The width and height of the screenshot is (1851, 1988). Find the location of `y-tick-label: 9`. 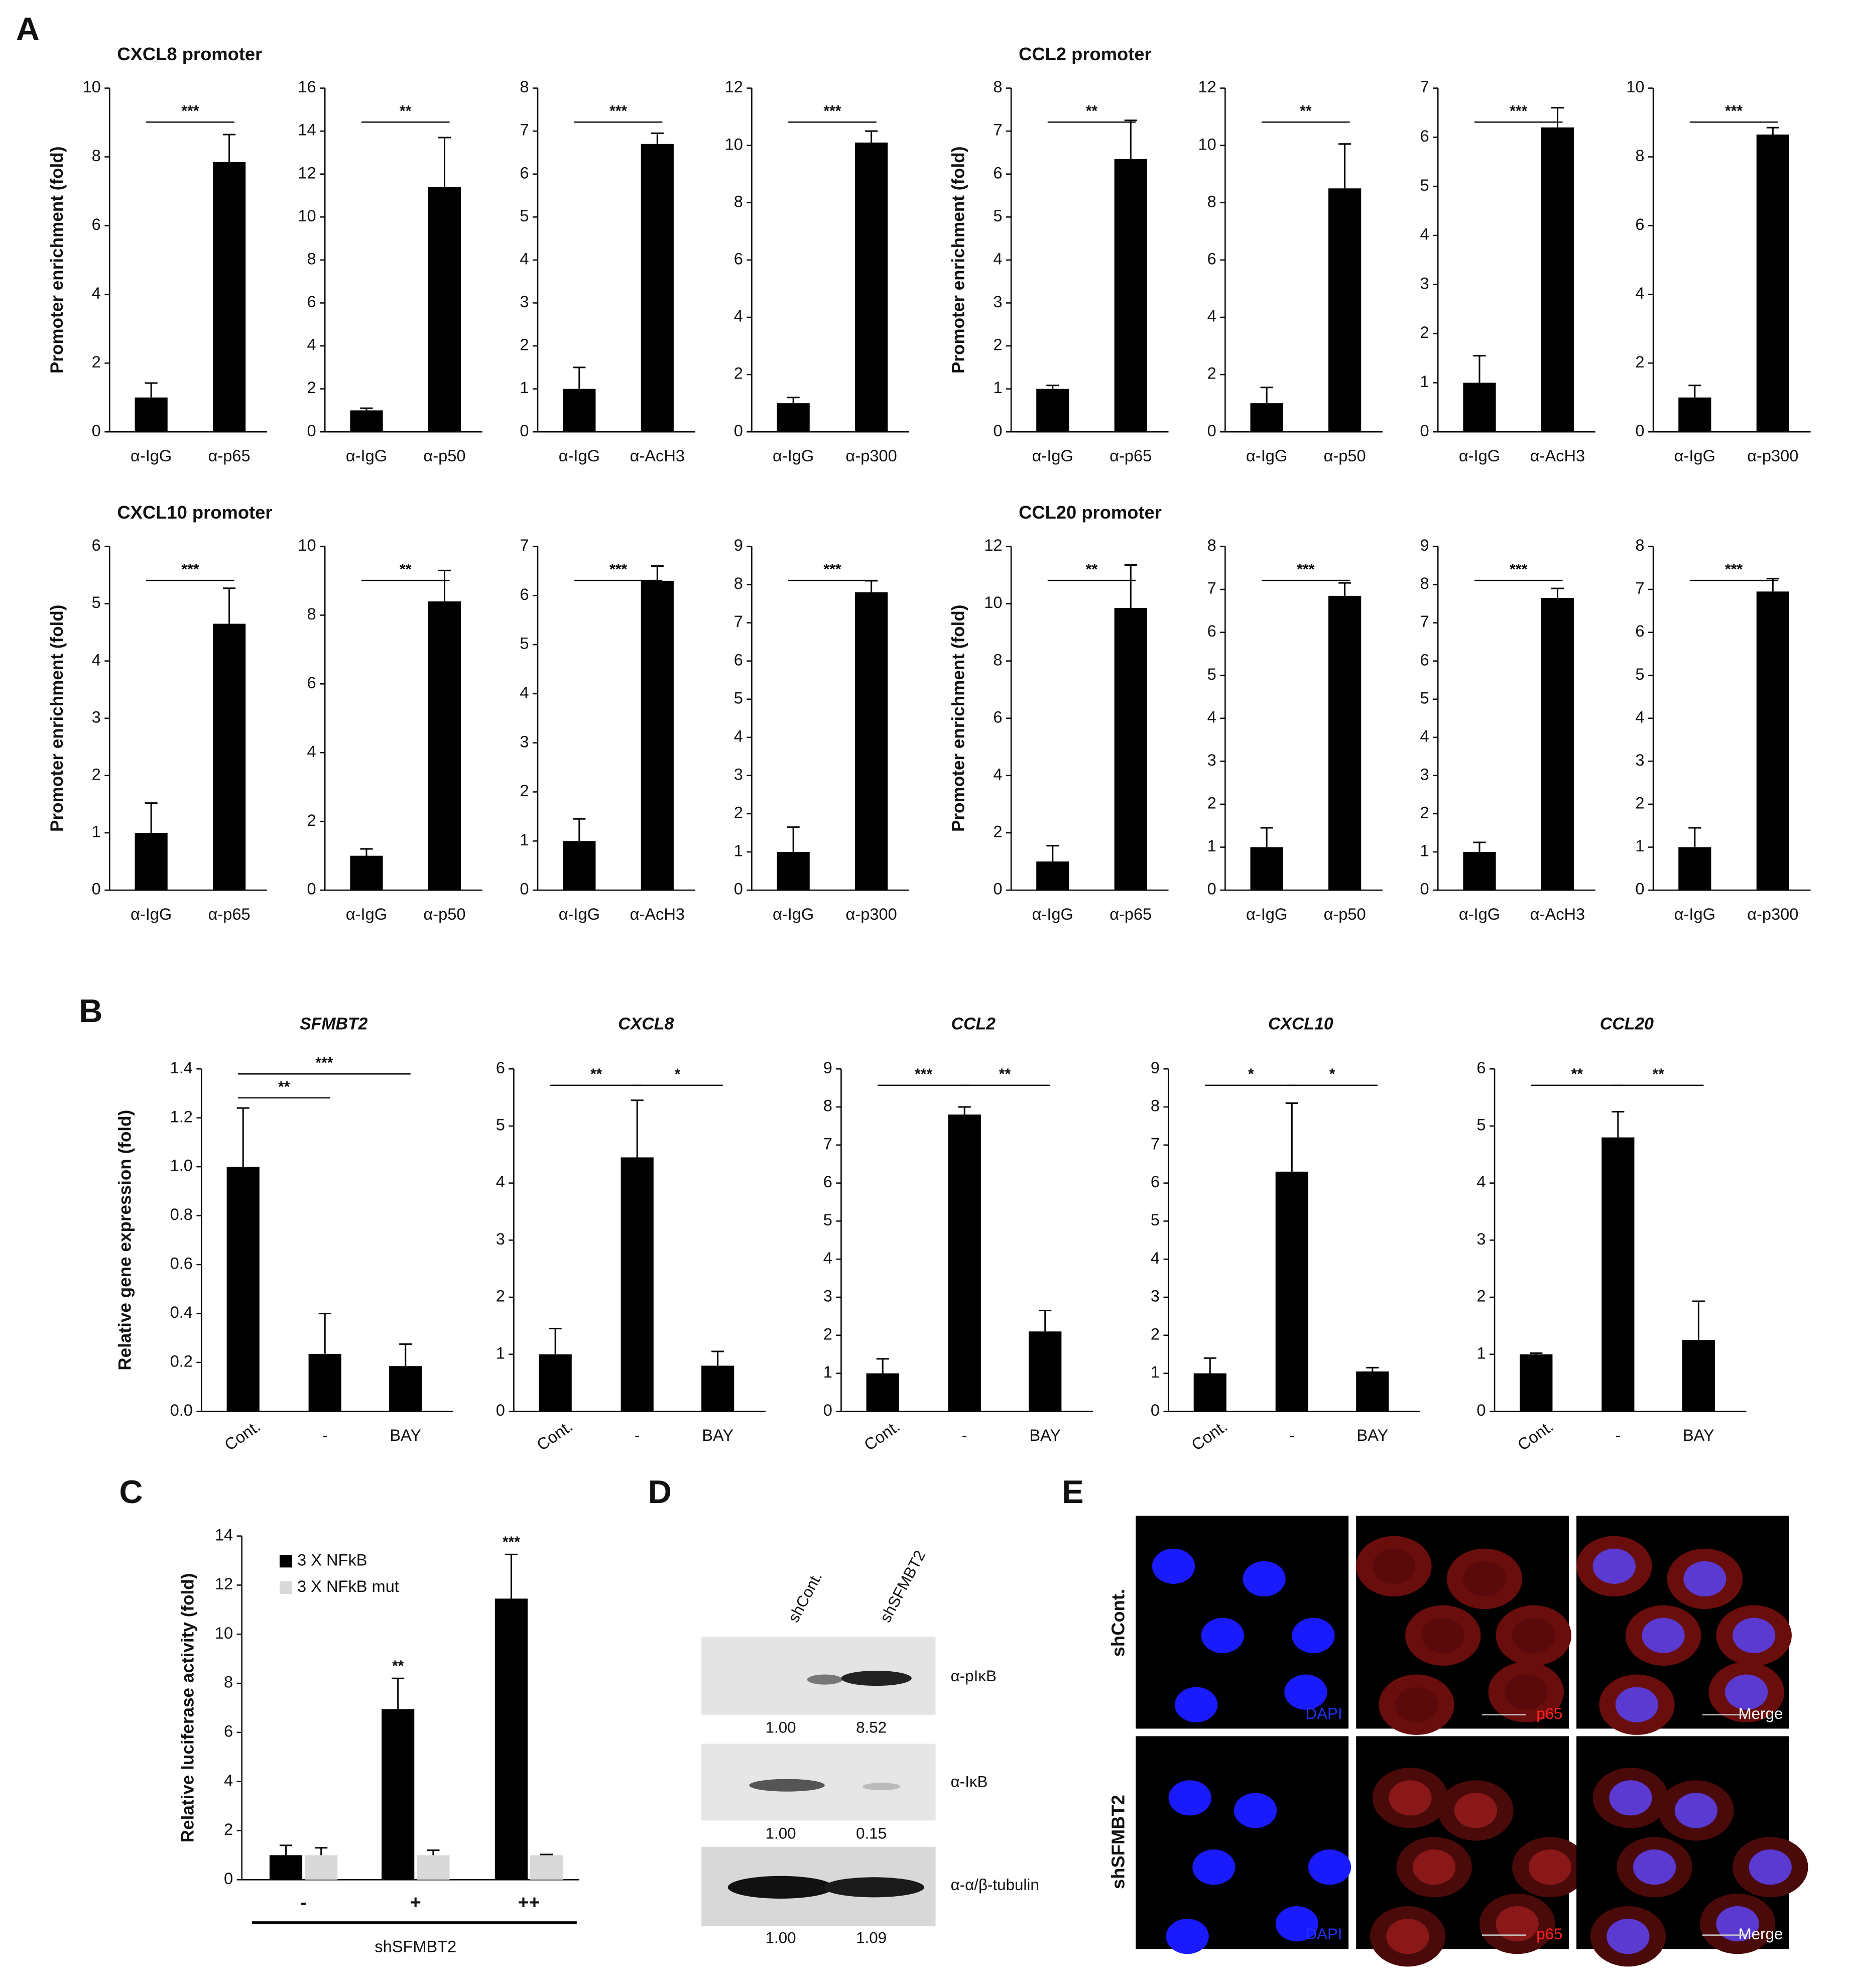

y-tick-label: 9 is located at coordinates (1424, 545).